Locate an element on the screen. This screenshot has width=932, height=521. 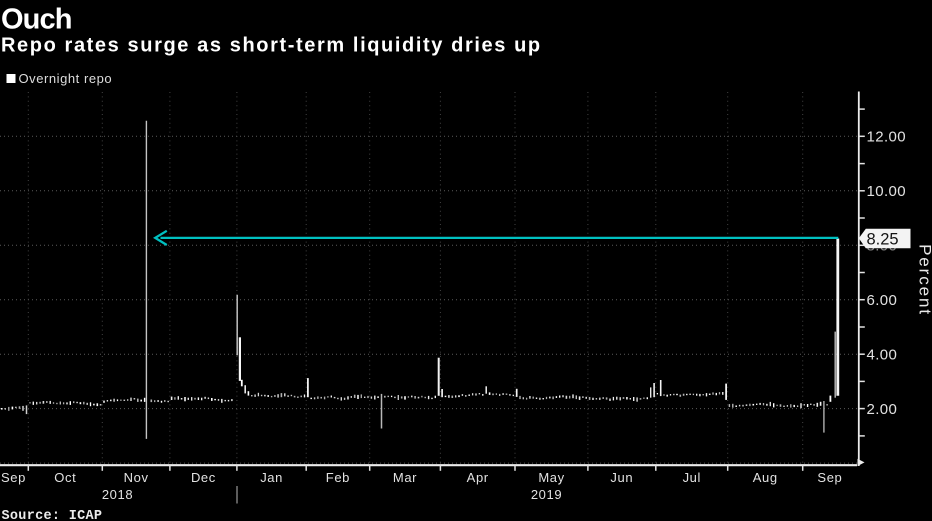
svg-text: Percent is located at coordinates (924, 280).